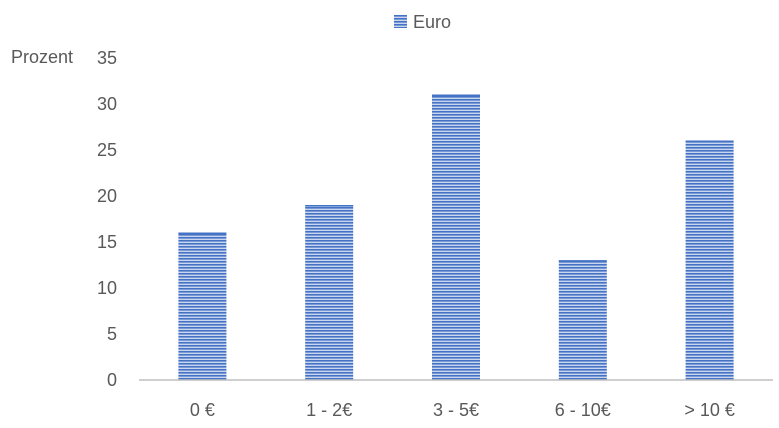 The image size is (779, 428). I want to click on y-tick-label: 5, so click(112, 334).